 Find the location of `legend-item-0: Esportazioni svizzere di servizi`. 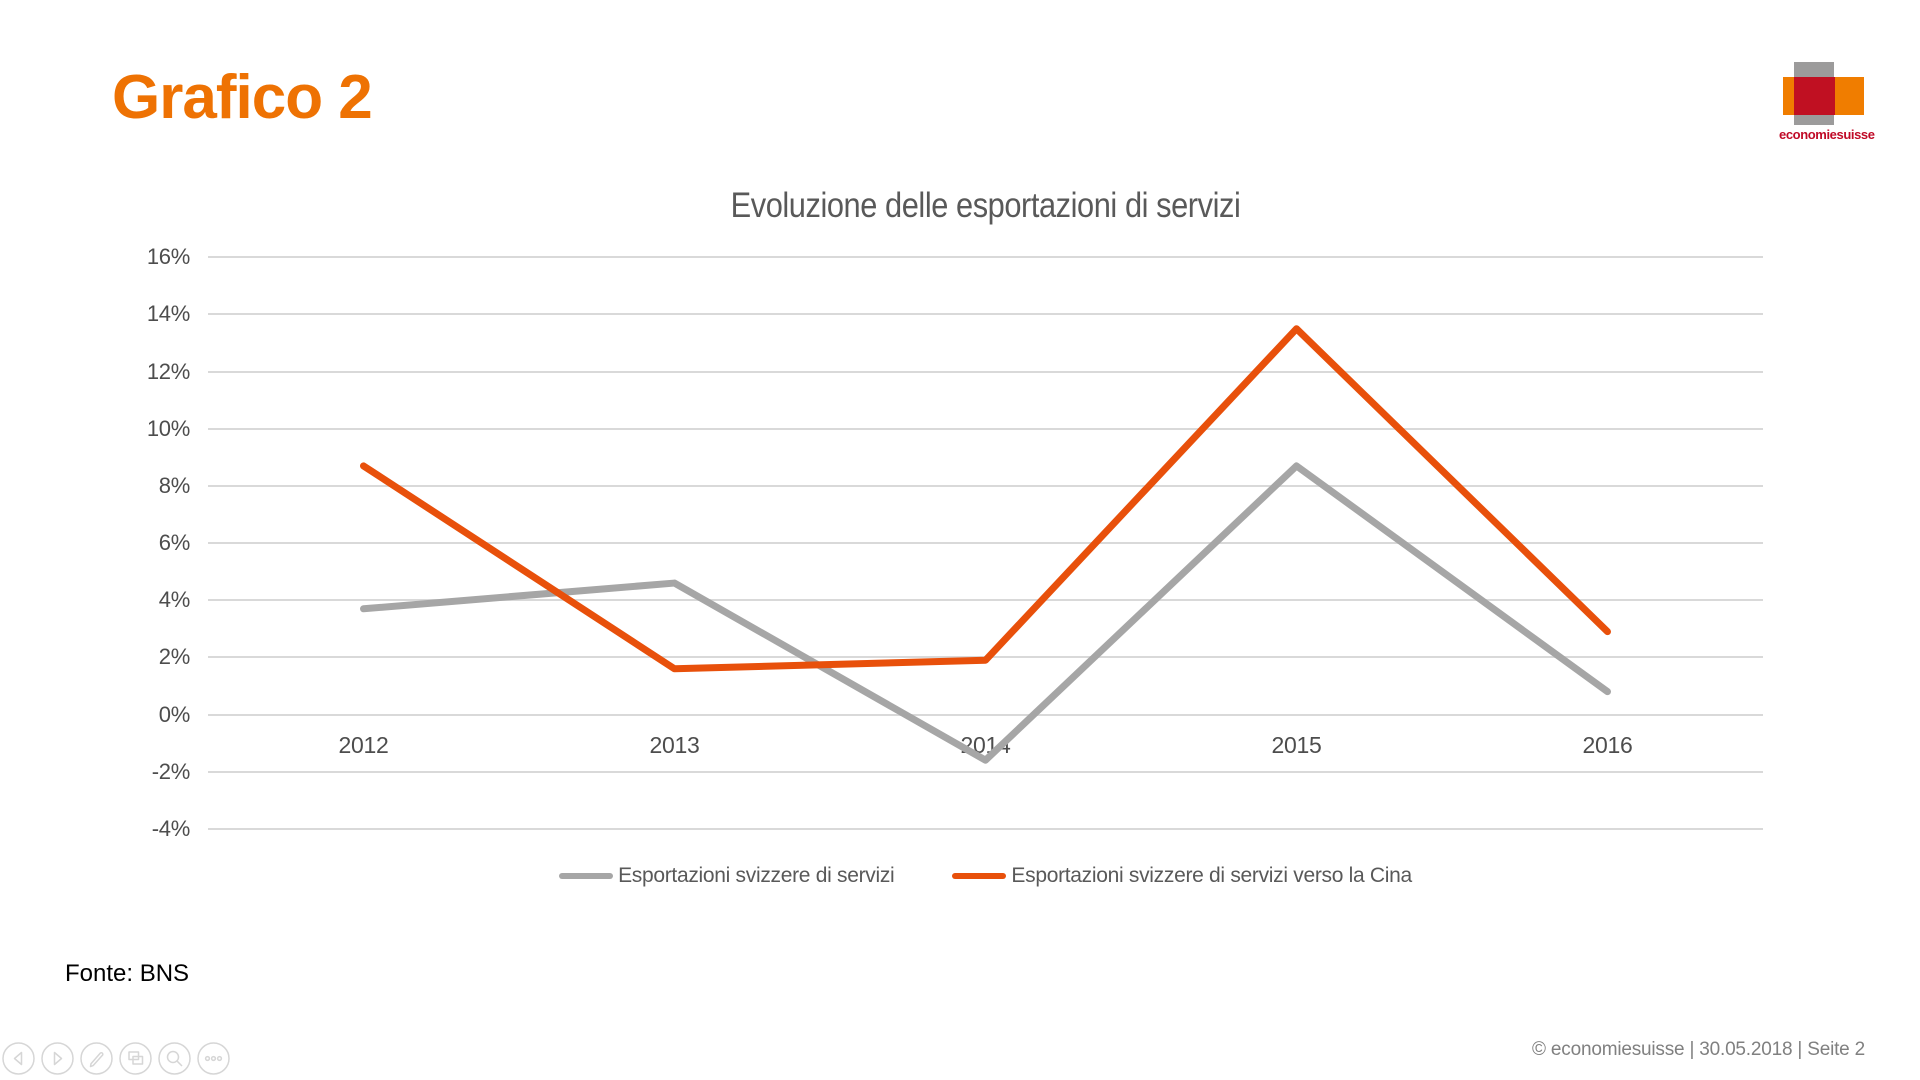

legend-item-0: Esportazioni svizzere di servizi is located at coordinates (727, 876).